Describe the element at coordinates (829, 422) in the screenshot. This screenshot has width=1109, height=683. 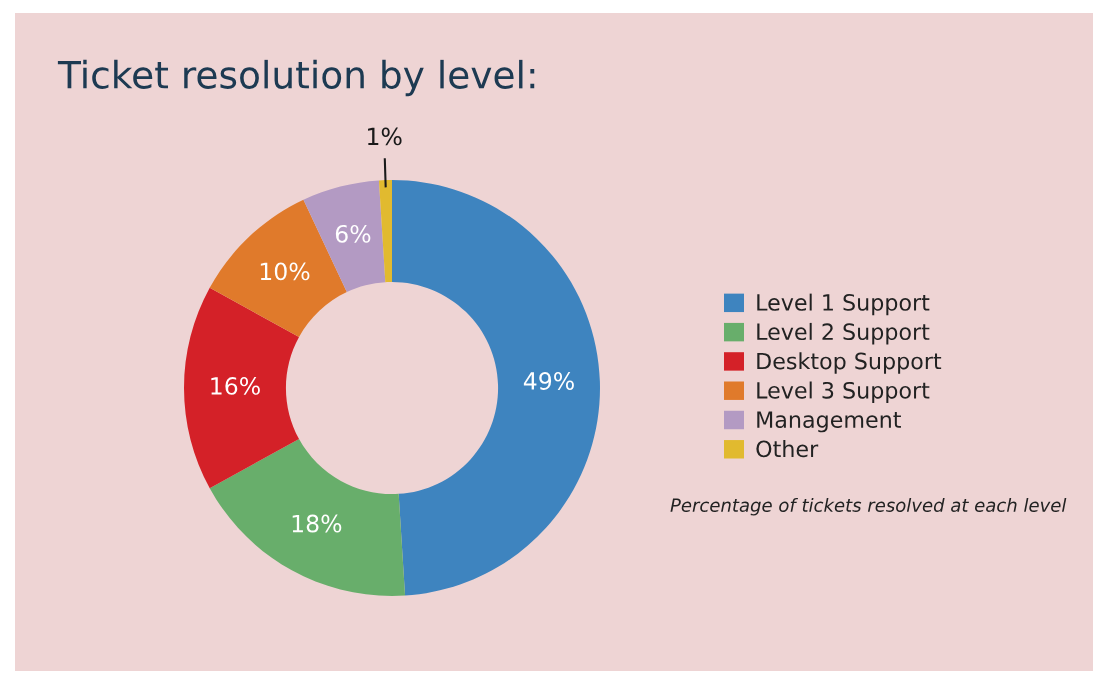
I see `legend-label: Management` at that location.